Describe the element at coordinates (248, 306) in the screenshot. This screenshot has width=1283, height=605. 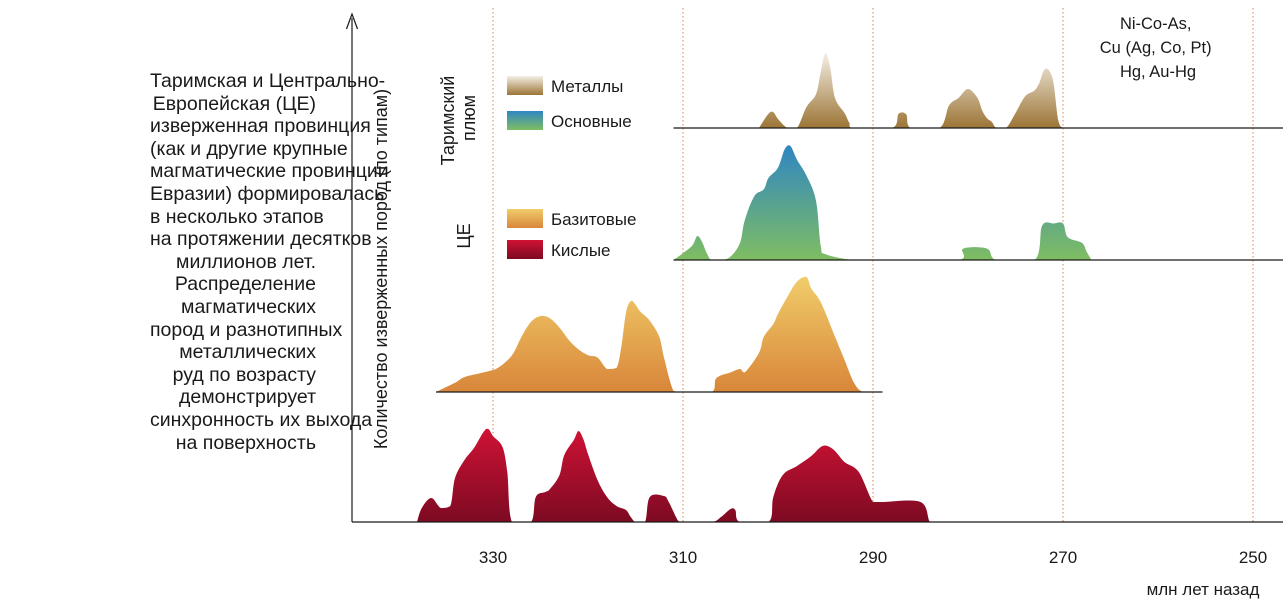
I see `caption-line: магматических` at that location.